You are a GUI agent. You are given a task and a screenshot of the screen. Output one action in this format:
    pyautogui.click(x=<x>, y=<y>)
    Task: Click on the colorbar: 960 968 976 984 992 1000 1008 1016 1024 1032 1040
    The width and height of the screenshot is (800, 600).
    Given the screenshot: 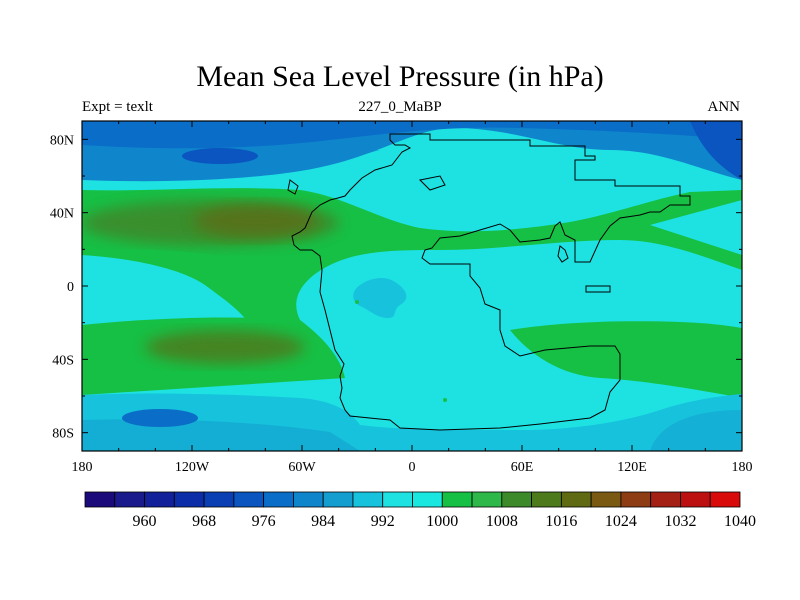 What is the action you would take?
    pyautogui.click(x=420, y=510)
    